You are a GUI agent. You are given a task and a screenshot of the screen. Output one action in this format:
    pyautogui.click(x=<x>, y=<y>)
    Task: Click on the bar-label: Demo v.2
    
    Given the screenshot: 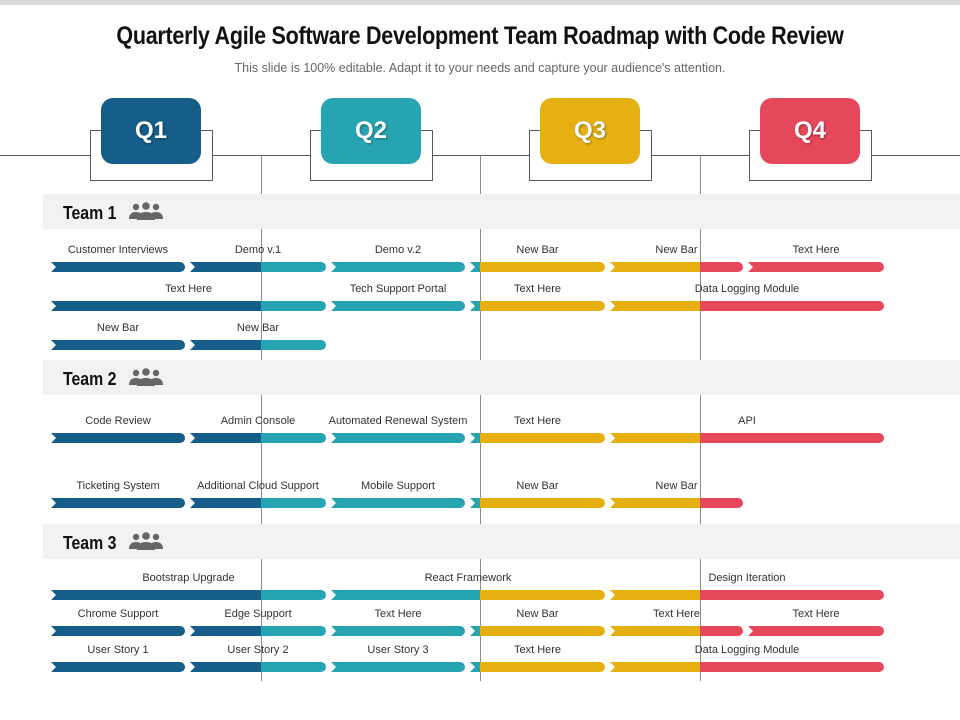 What is the action you would take?
    pyautogui.click(x=398, y=250)
    